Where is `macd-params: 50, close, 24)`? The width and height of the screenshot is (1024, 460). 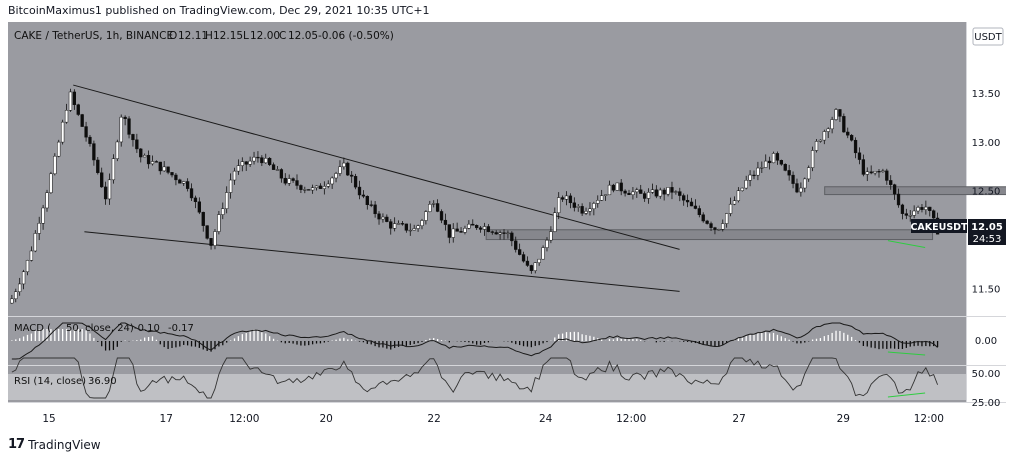 macd-params: 50, close, 24) is located at coordinates (100, 328).